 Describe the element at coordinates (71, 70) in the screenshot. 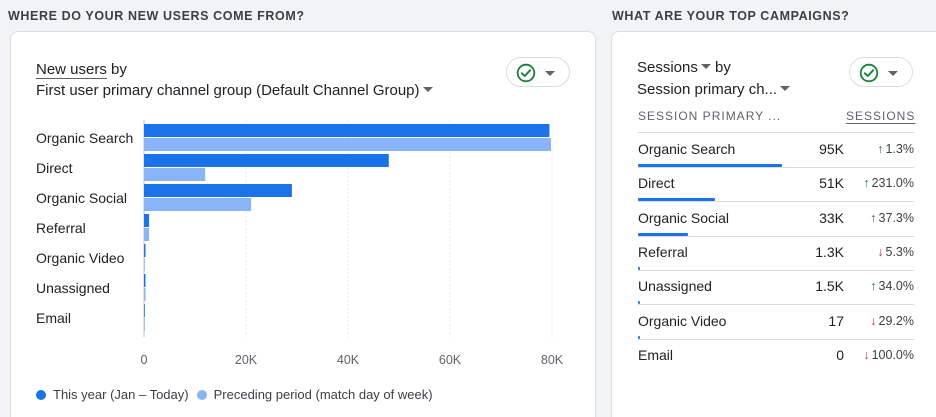

I see `metric-selector: New users` at that location.